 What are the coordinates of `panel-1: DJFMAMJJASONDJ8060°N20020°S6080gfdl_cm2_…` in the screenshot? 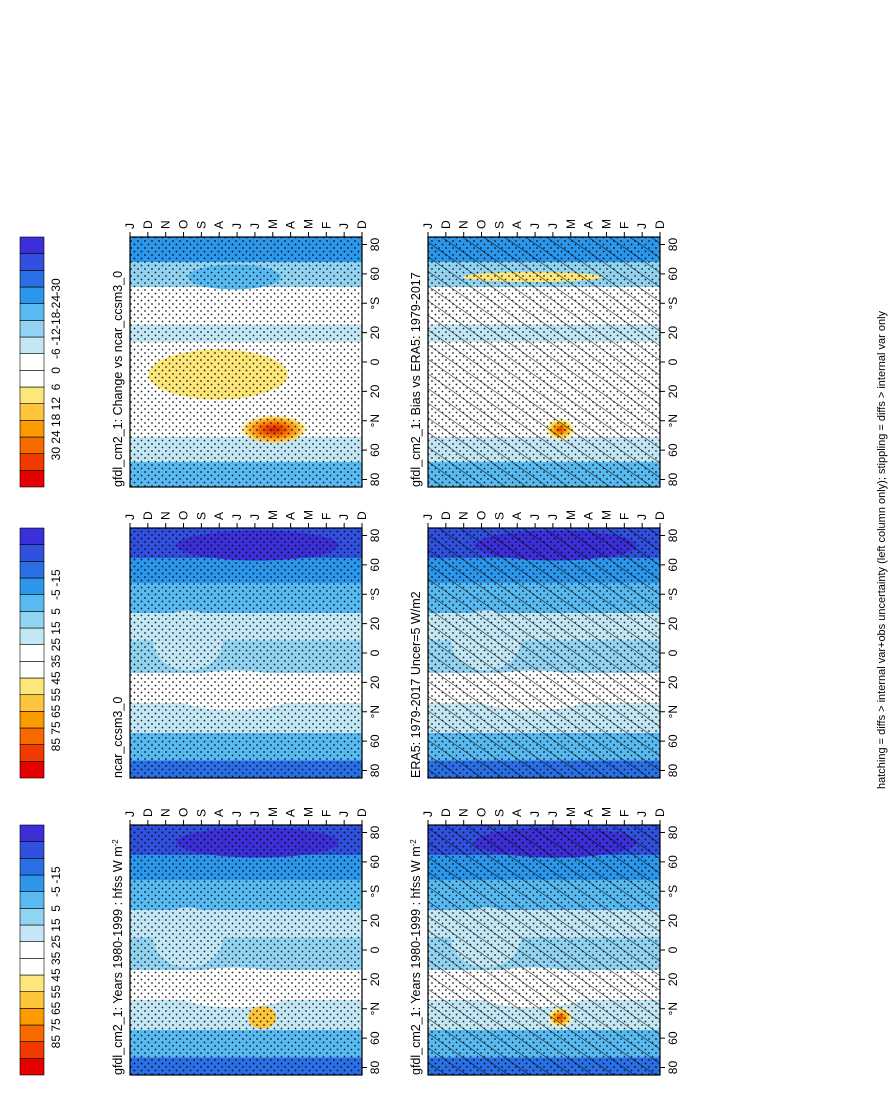 It's located at (498, 941).